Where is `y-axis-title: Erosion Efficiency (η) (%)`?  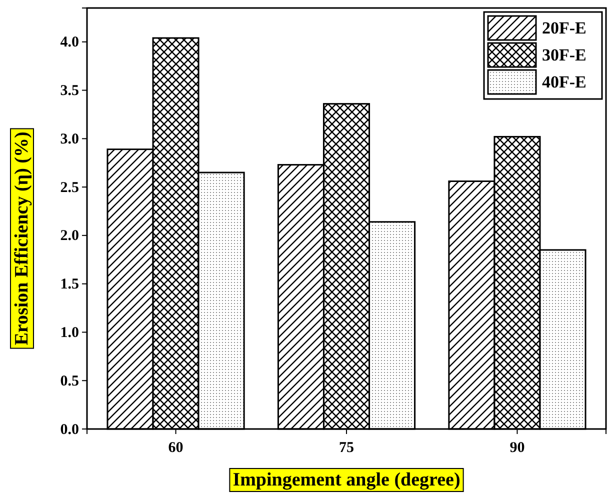 y-axis-title: Erosion Efficiency (η) (%) is located at coordinates (22, 239).